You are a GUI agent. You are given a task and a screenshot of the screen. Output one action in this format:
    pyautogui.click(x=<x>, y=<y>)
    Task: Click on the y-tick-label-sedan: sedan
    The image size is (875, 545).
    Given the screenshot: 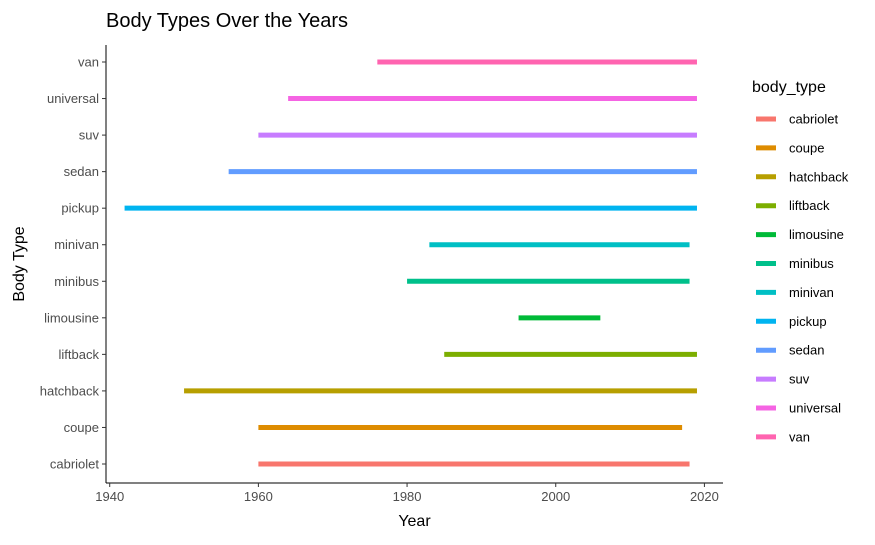 What is the action you would take?
    pyautogui.click(x=81, y=171)
    